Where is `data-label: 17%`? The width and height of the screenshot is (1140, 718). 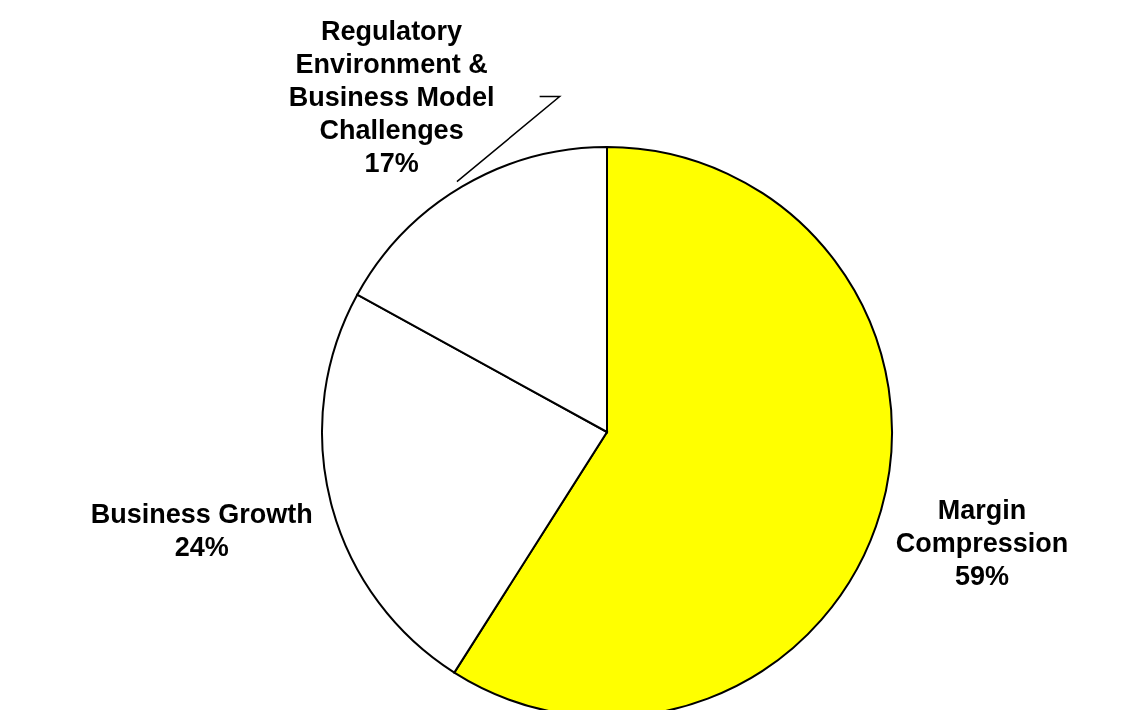 data-label: 17% is located at coordinates (391, 163).